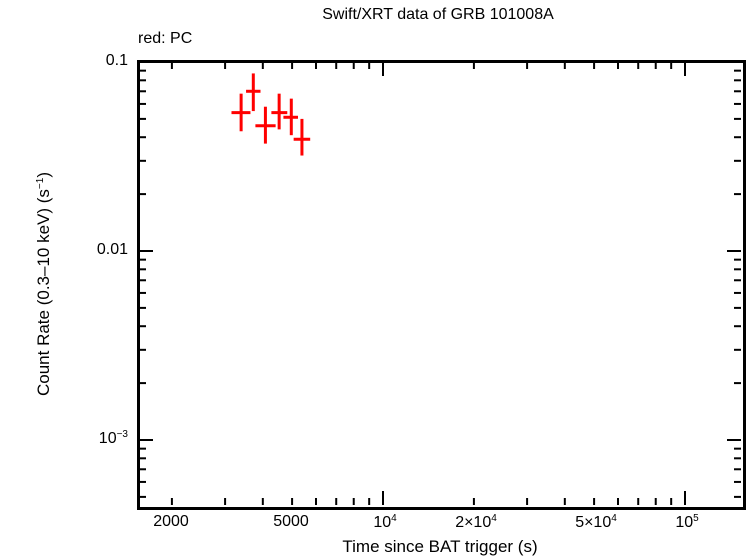 The height and width of the screenshot is (558, 746). Describe the element at coordinates (43, 174) in the screenshot. I see `y-label-close: )` at that location.